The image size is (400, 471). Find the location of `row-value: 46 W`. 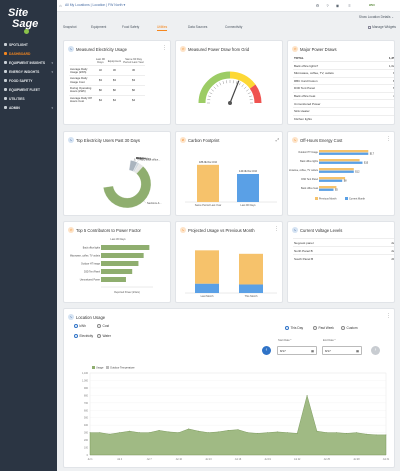

row-value: 46 W is located at coordinates (384, 95).